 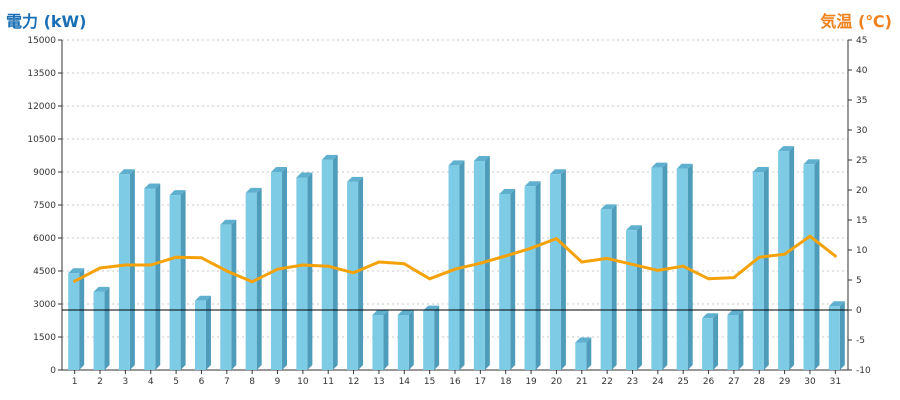 What do you see at coordinates (151, 382) in the screenshot?
I see `x-tick-label: 4` at bounding box center [151, 382].